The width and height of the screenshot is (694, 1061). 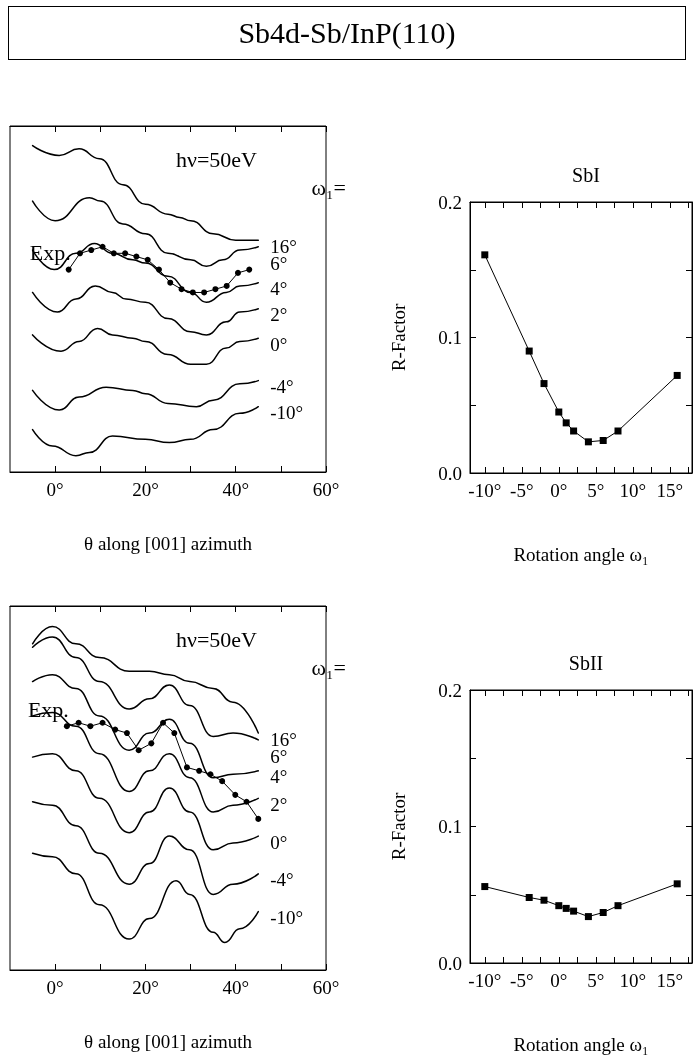 What do you see at coordinates (347, 33) in the screenshot?
I see `chart-title: Sb4d-Sb/InP(110)` at bounding box center [347, 33].